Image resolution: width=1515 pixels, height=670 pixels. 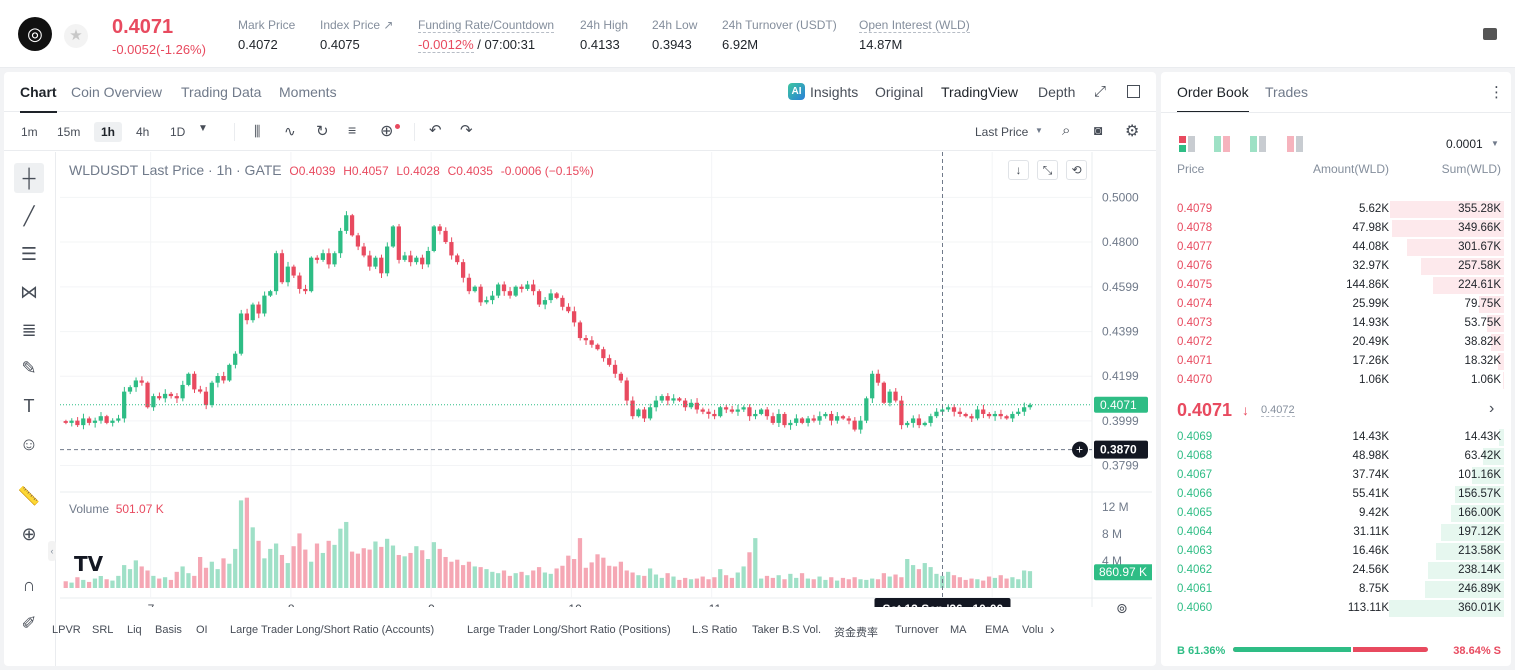 What do you see at coordinates (1018, 170) in the screenshot?
I see `scroll-down-icon: ↓` at bounding box center [1018, 170].